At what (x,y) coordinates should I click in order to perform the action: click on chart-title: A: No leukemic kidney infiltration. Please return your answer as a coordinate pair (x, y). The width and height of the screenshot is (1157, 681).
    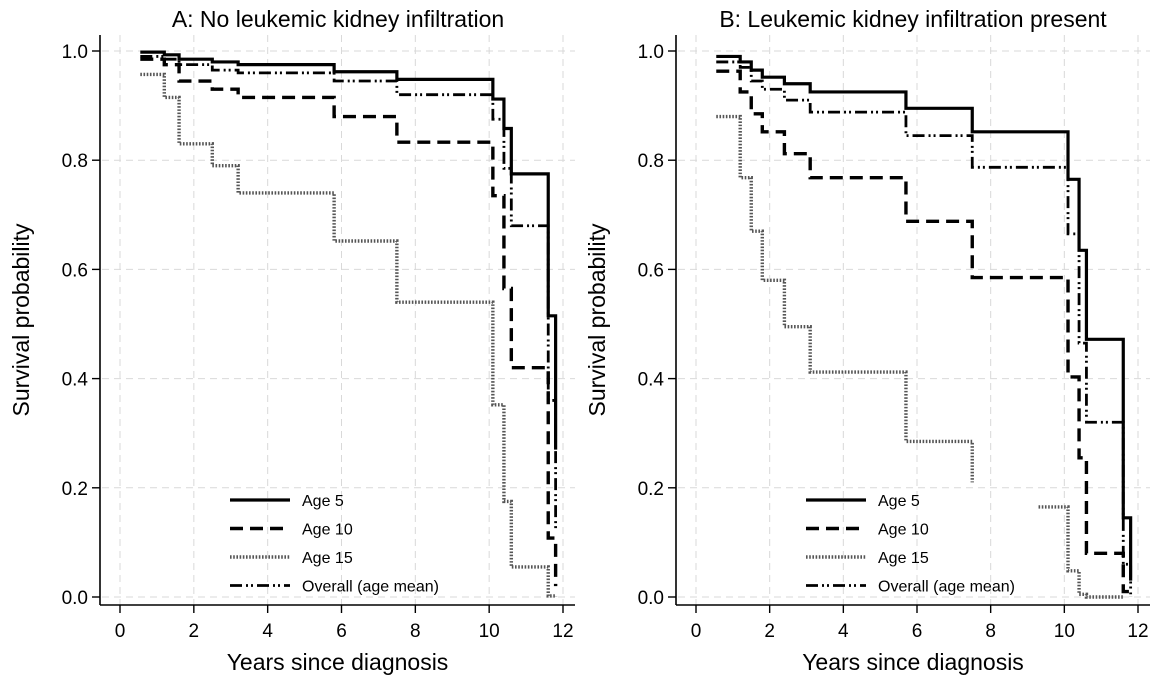
    Looking at the image, I should click on (338, 19).